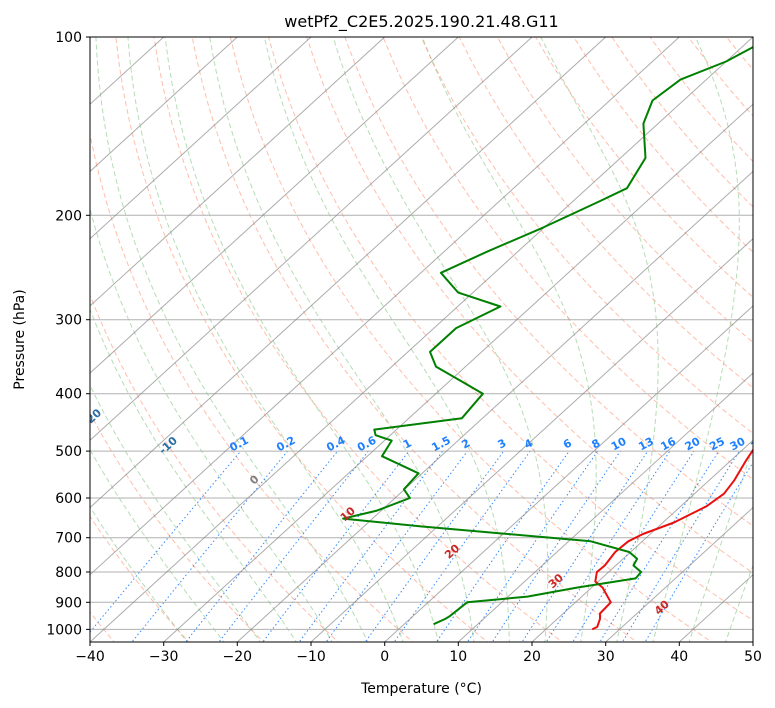 The height and width of the screenshot is (708, 775). Describe the element at coordinates (465, 443) in the screenshot. I see `mixing-ratio-label: 2` at that location.